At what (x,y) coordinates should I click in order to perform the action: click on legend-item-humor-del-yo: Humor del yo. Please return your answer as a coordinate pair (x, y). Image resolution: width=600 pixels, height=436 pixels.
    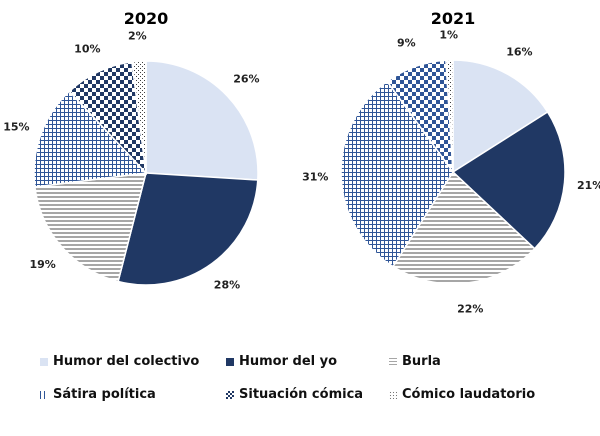
    Looking at the image, I should click on (307, 361).